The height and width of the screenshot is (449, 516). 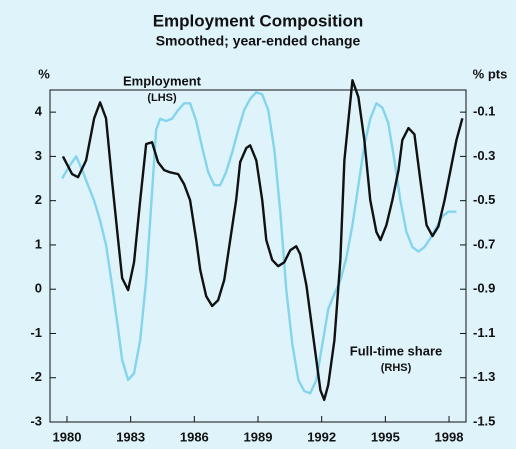 I want to click on y2-tick-label: -0.7, so click(x=484, y=243).